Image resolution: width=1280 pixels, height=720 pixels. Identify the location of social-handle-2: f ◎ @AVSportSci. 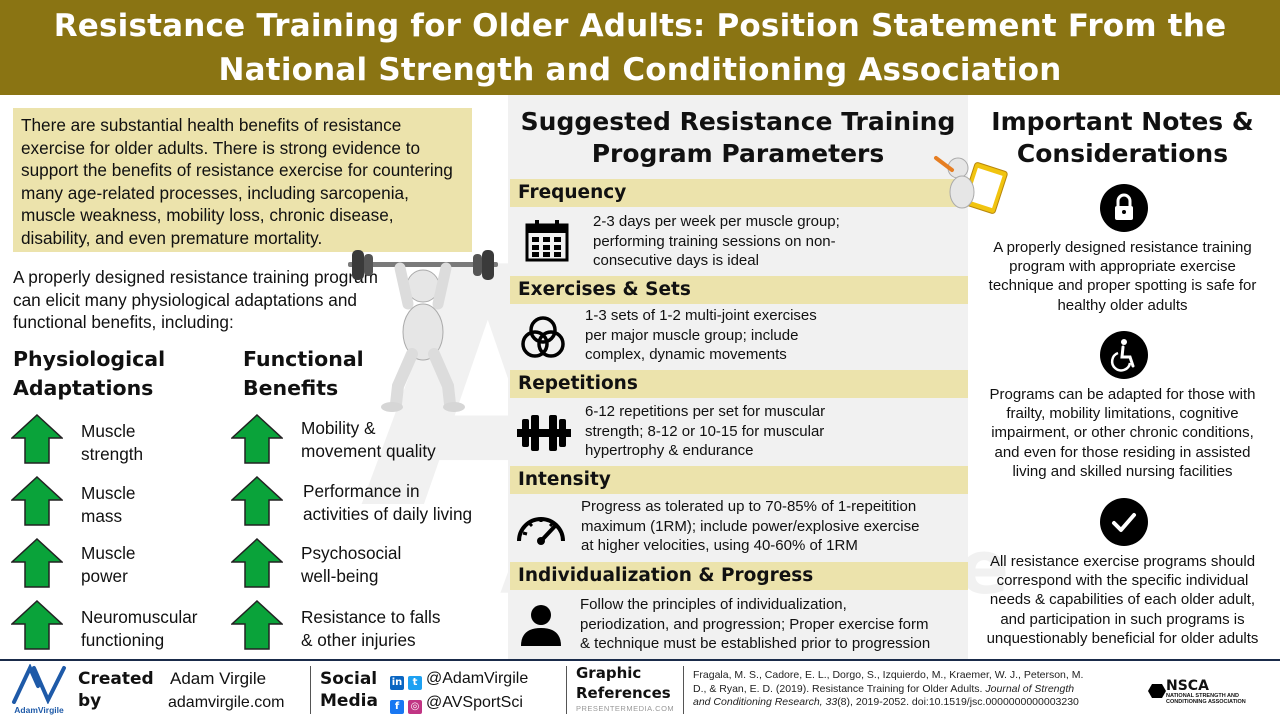
(456, 703).